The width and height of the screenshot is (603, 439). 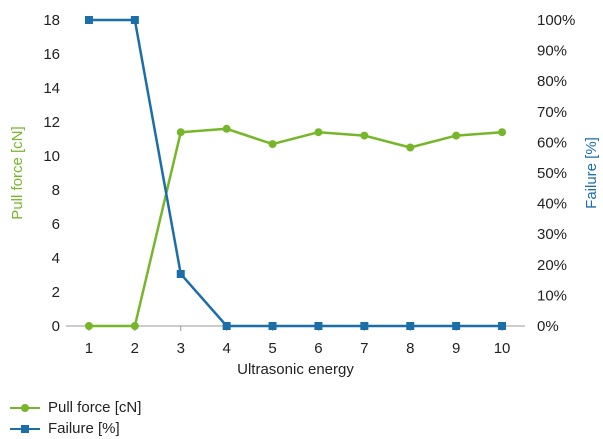 I want to click on x-tick-label: 6, so click(x=318, y=348).